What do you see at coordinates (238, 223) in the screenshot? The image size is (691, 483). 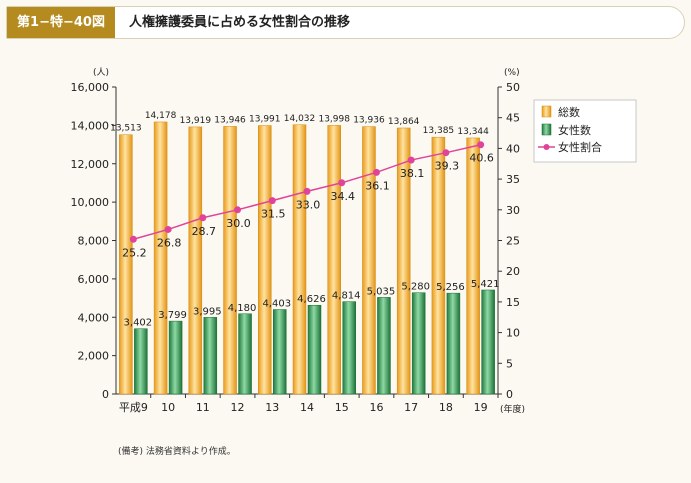 I see `ratio-label: 30.0` at bounding box center [238, 223].